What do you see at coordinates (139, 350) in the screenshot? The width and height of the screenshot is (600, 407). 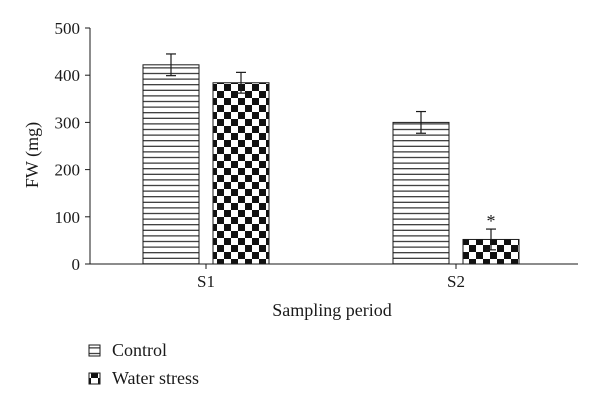 I see `legend-label: Control` at bounding box center [139, 350].